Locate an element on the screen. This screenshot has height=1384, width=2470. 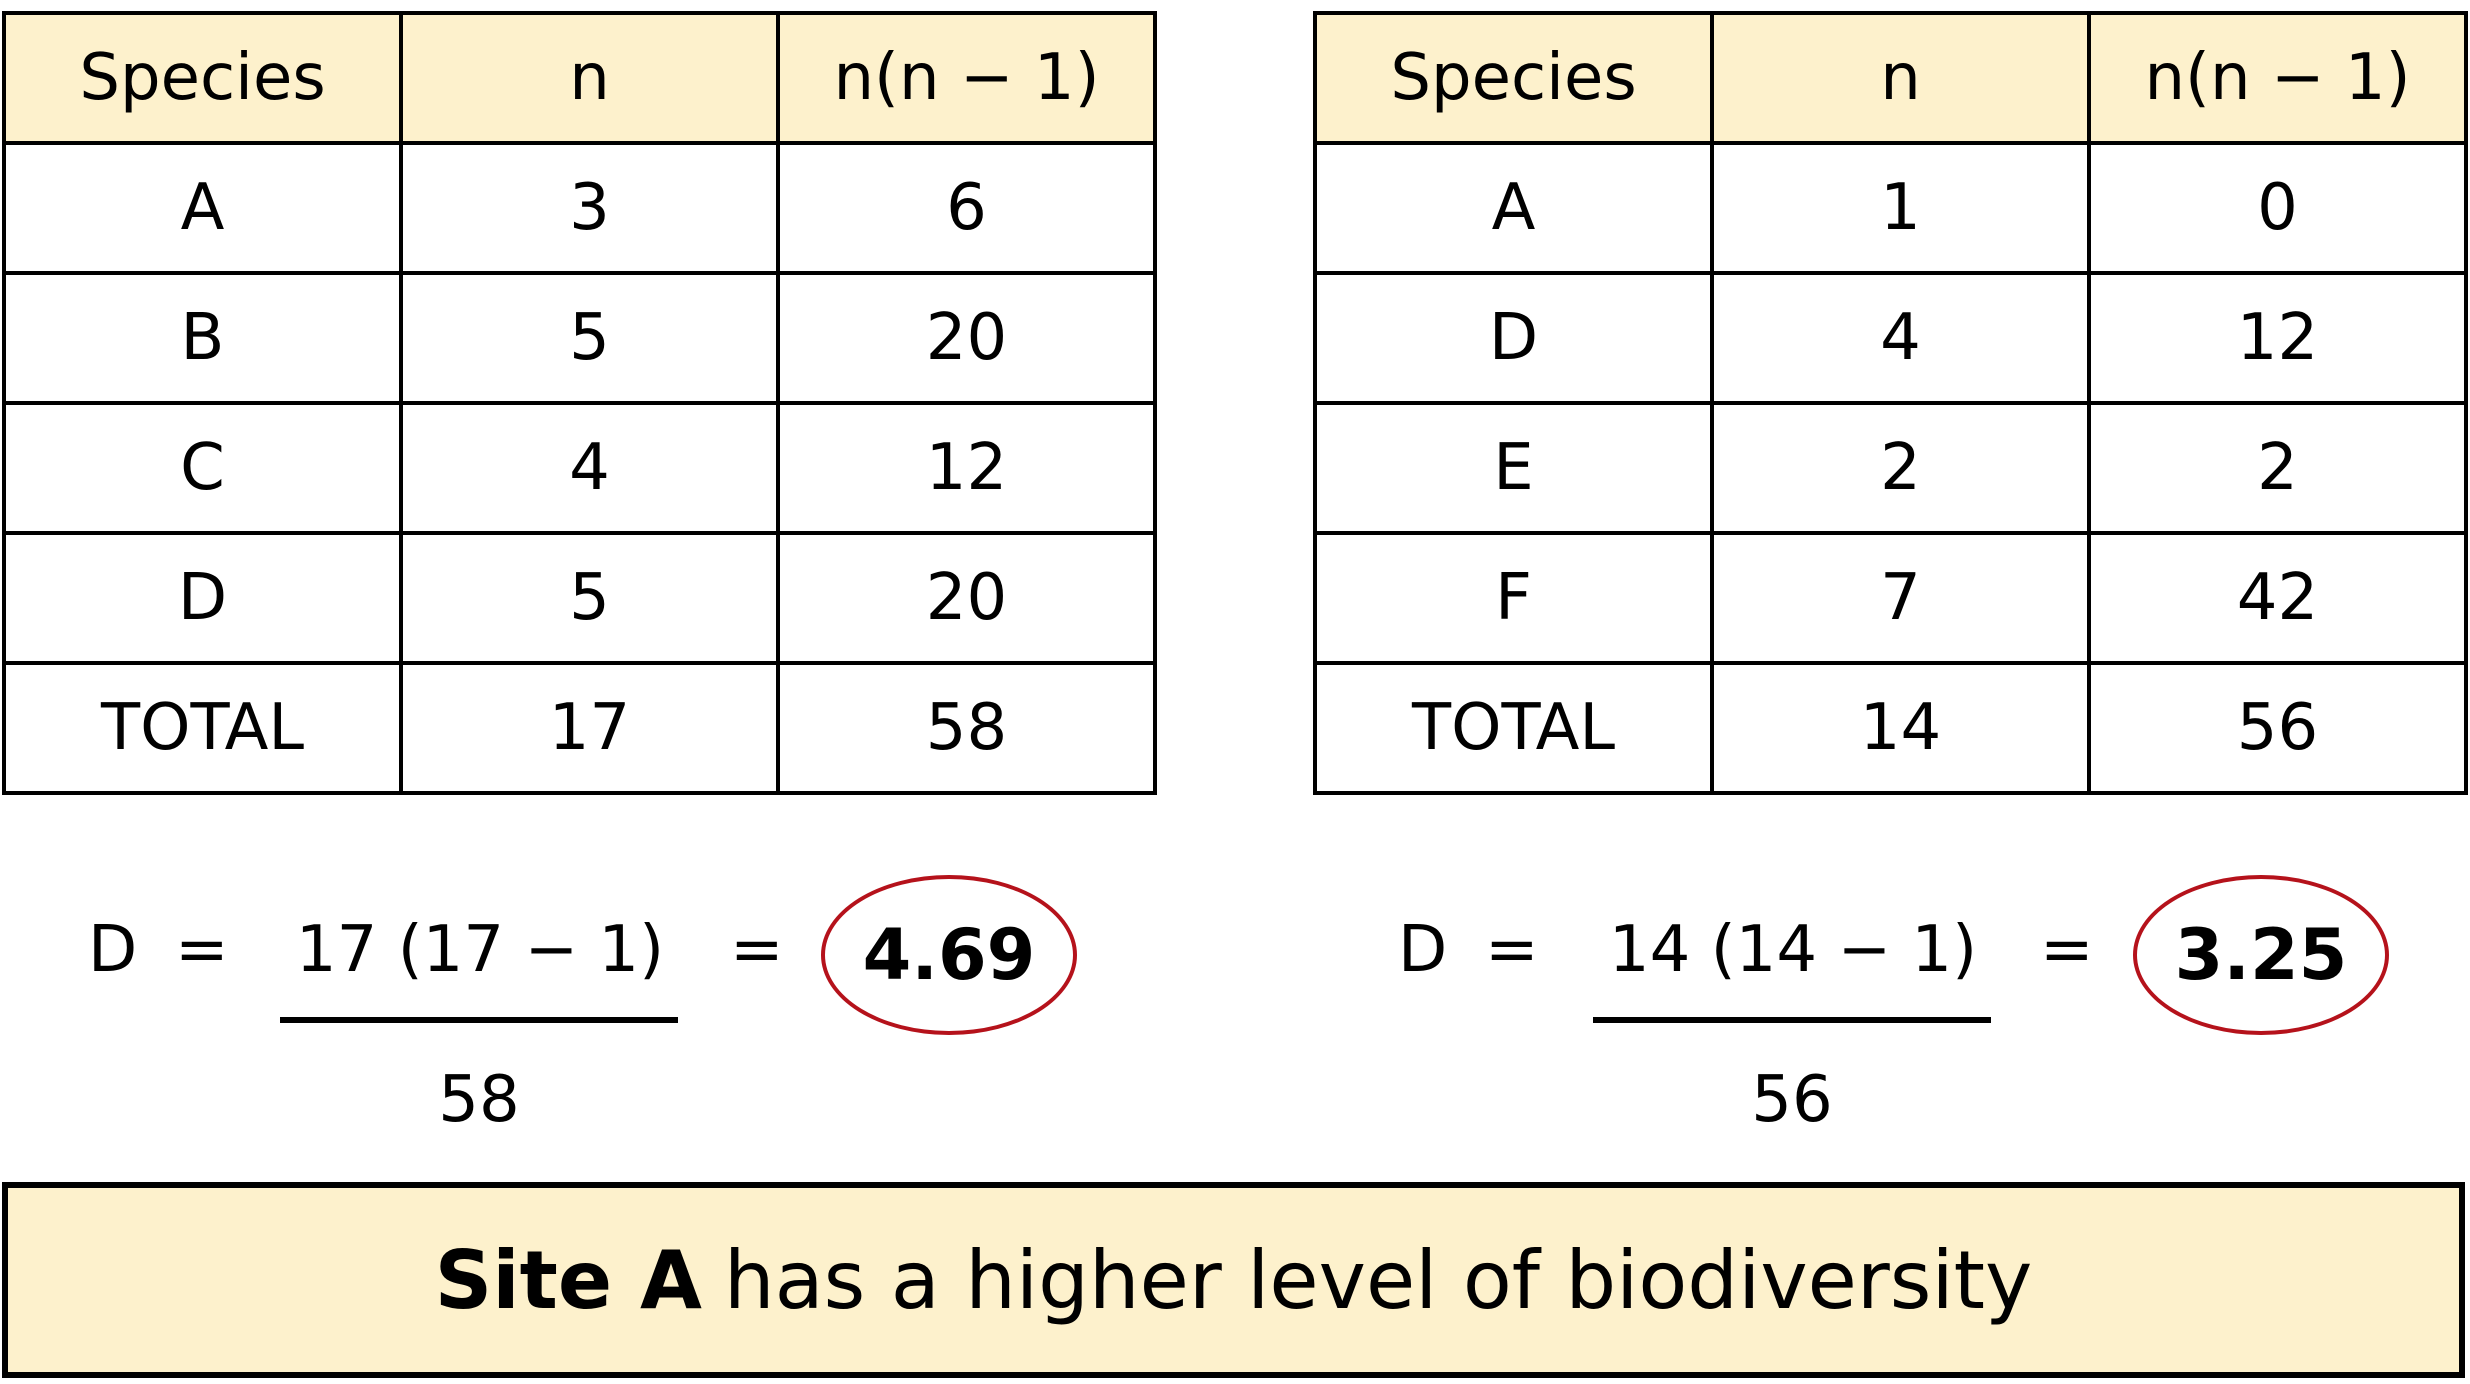
cell-n: 2 is located at coordinates (1900, 468).